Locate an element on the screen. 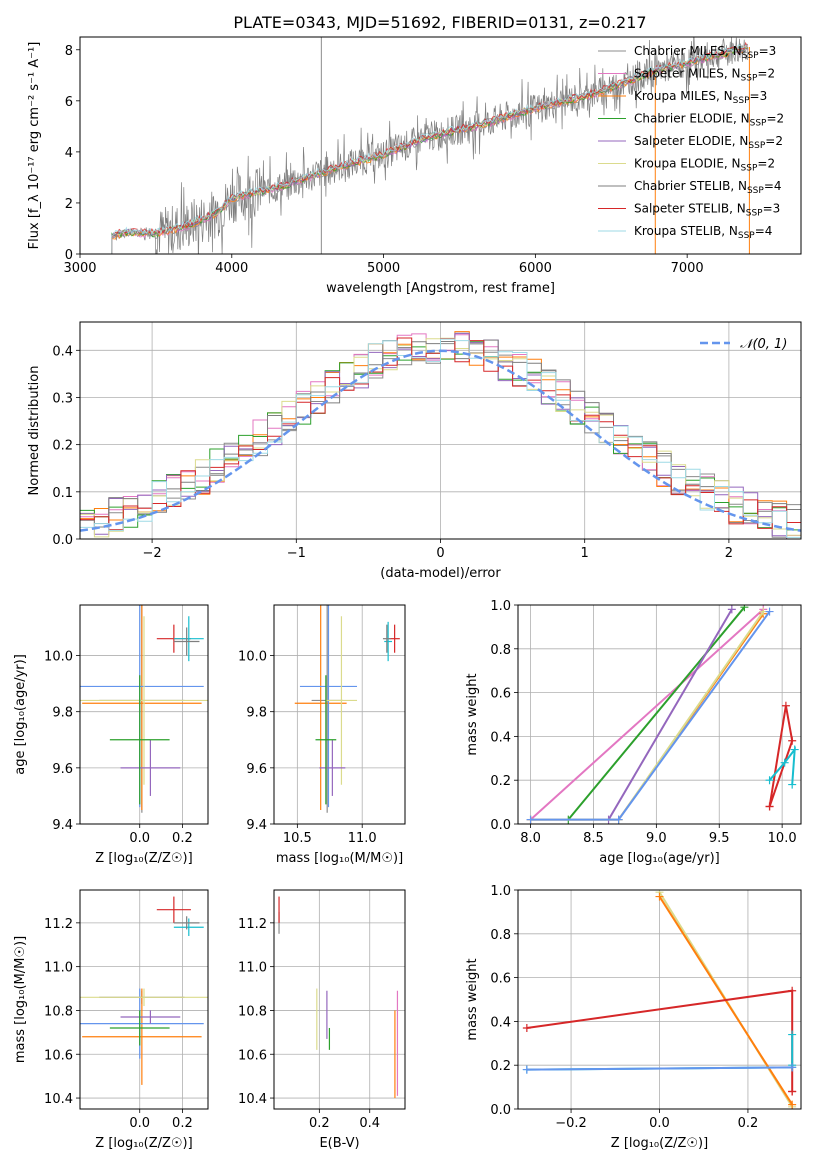 The height and width of the screenshot is (1170, 819). x-axis-label: mass [log₁₀(M/M☉)] is located at coordinates (339, 858).